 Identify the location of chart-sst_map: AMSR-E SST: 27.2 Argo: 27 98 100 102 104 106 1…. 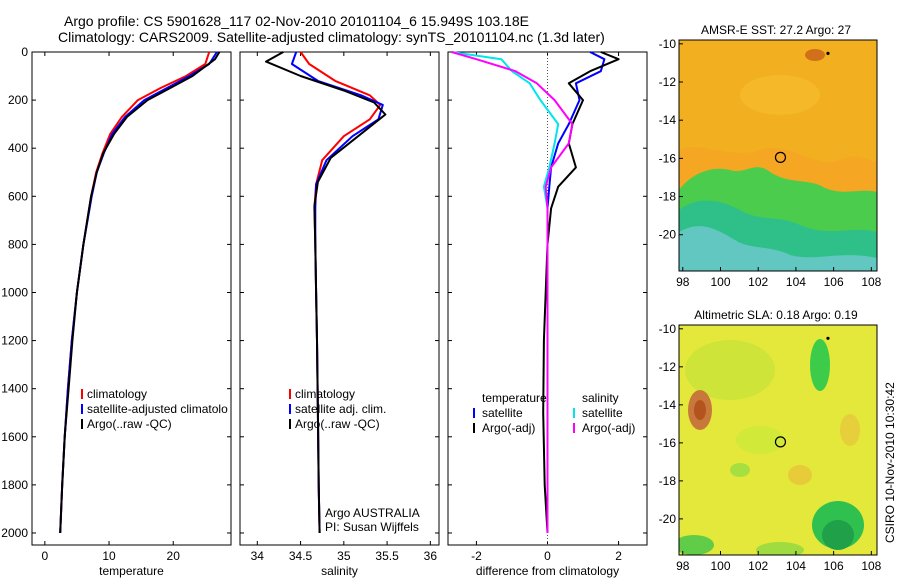
(770, 156).